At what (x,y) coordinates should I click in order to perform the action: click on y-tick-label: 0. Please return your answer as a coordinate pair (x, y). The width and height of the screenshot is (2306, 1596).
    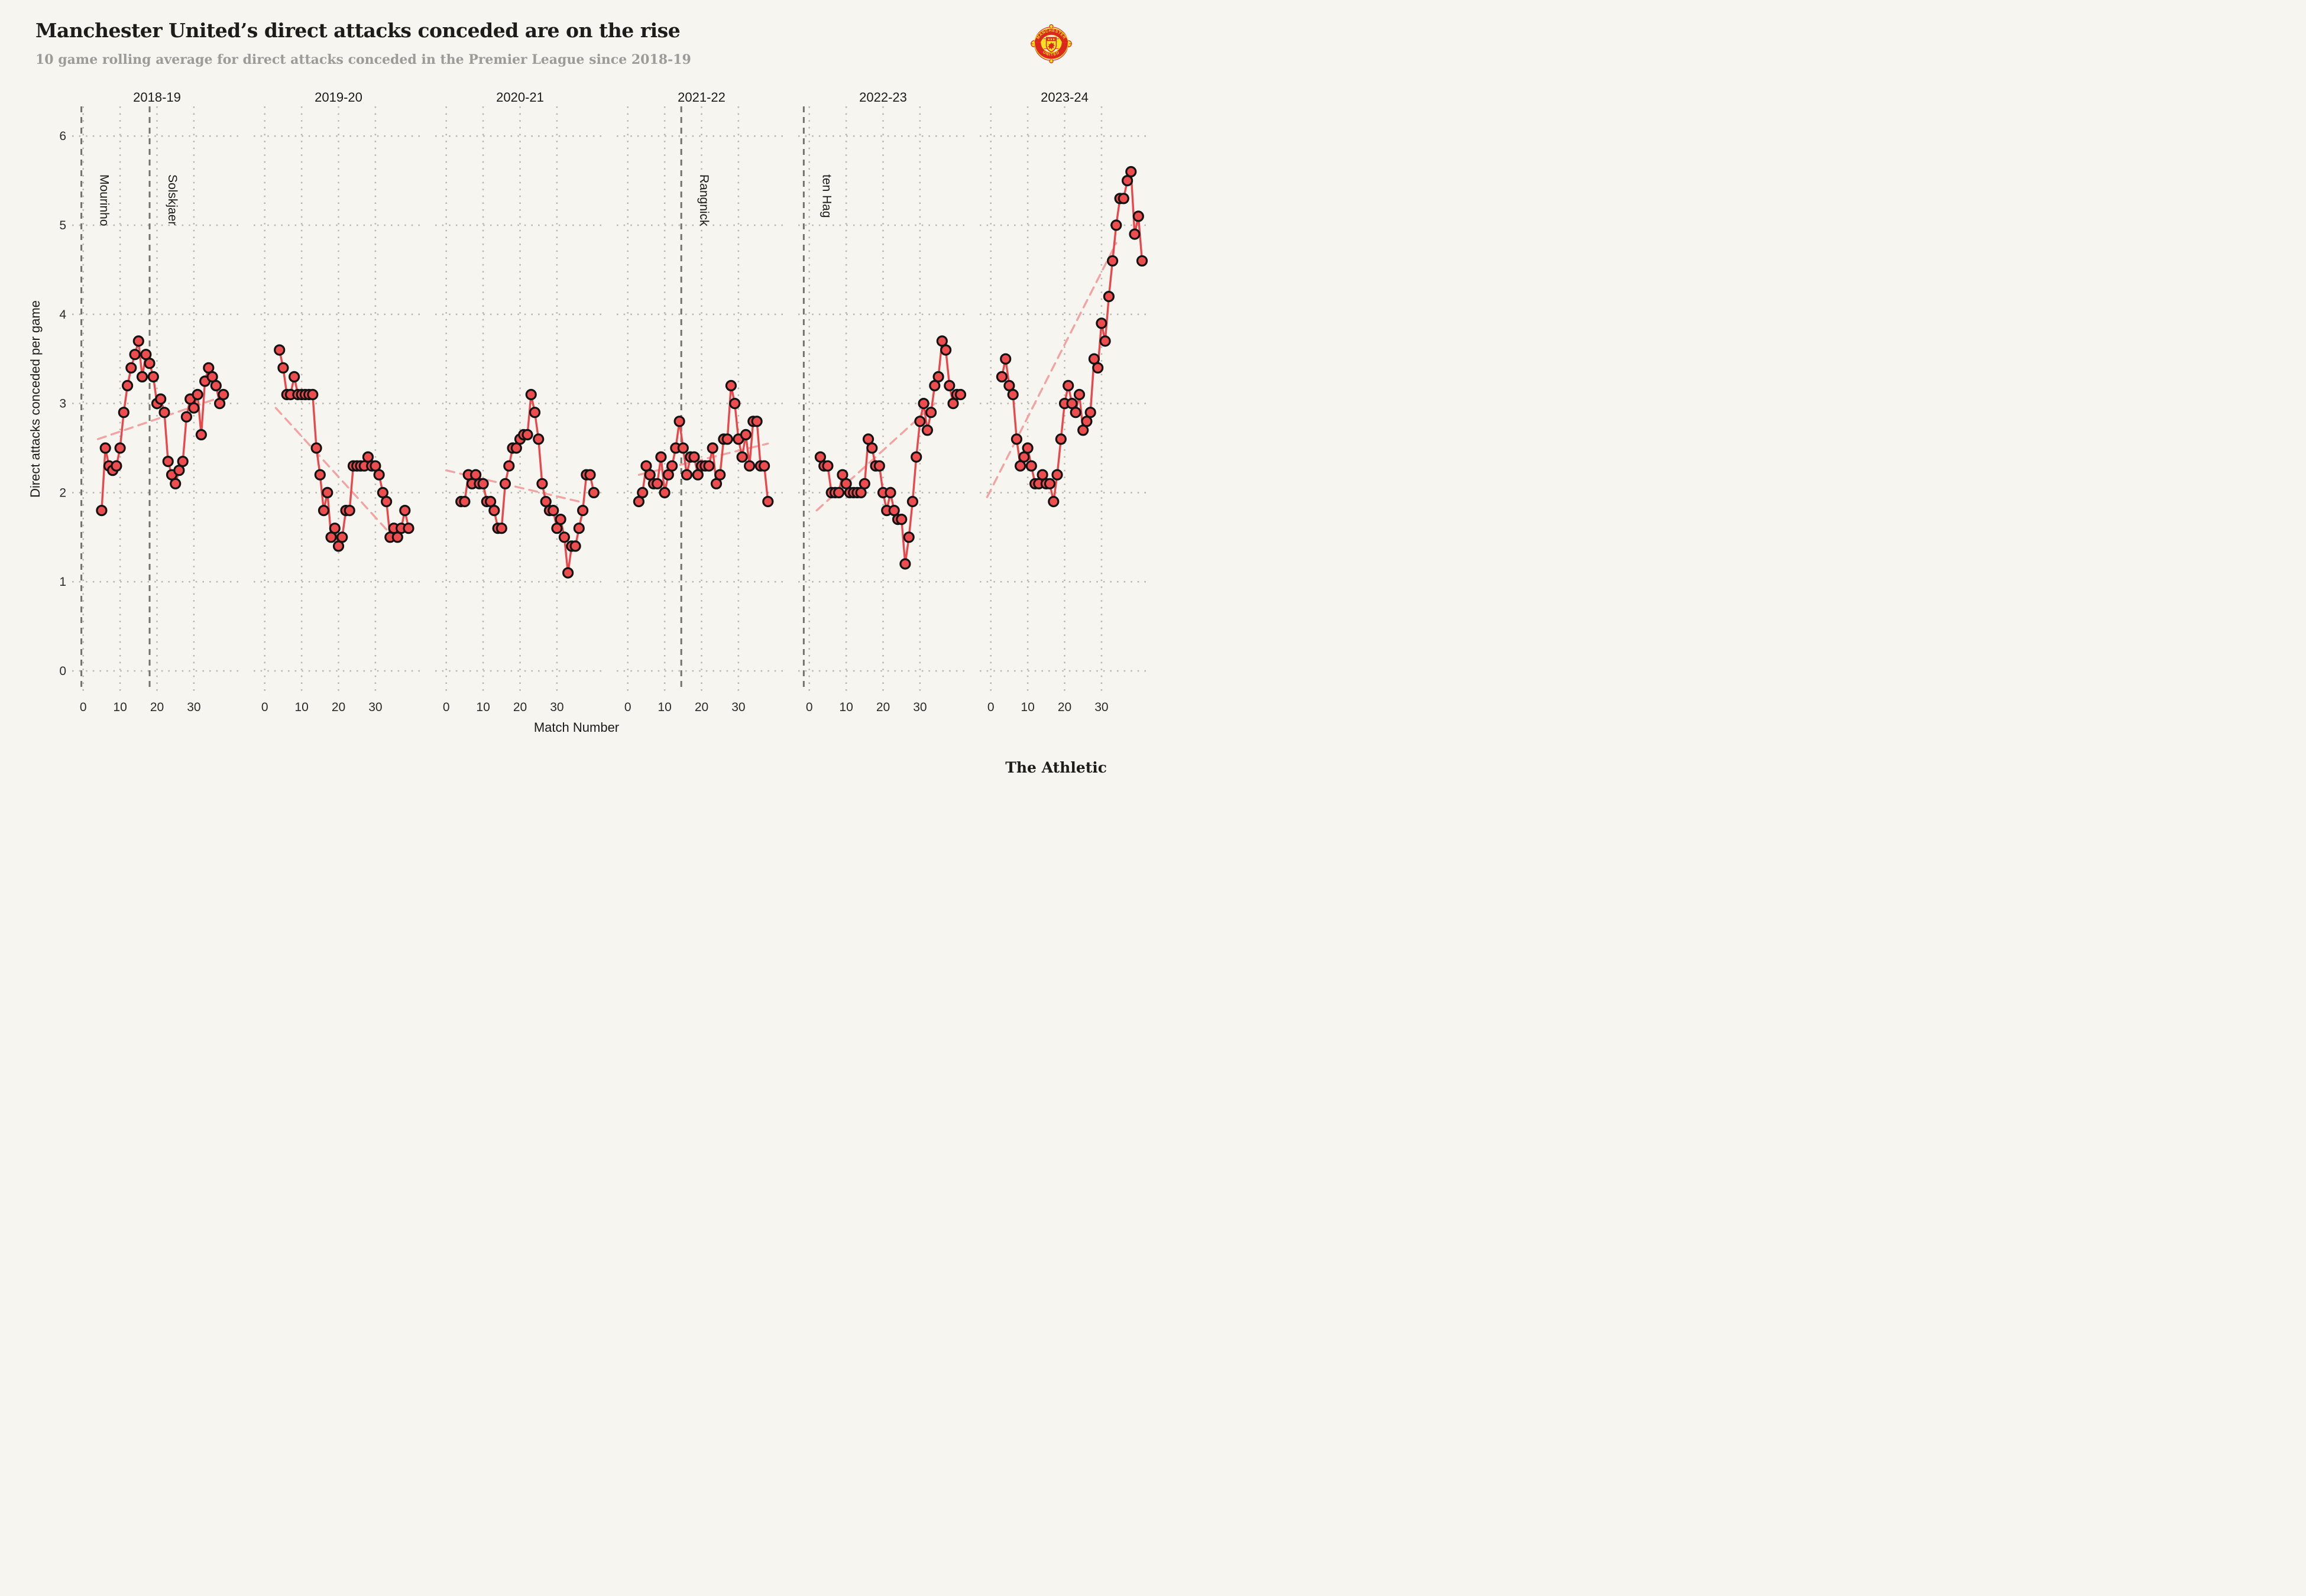
    Looking at the image, I should click on (62, 671).